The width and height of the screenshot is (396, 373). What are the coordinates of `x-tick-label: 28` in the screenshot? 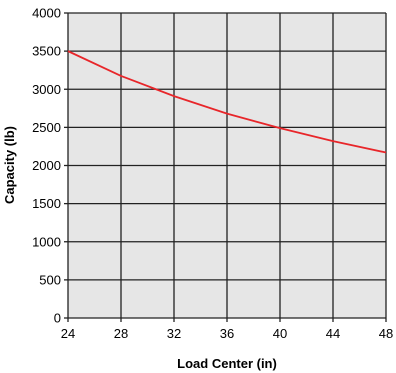 It's located at (121, 333).